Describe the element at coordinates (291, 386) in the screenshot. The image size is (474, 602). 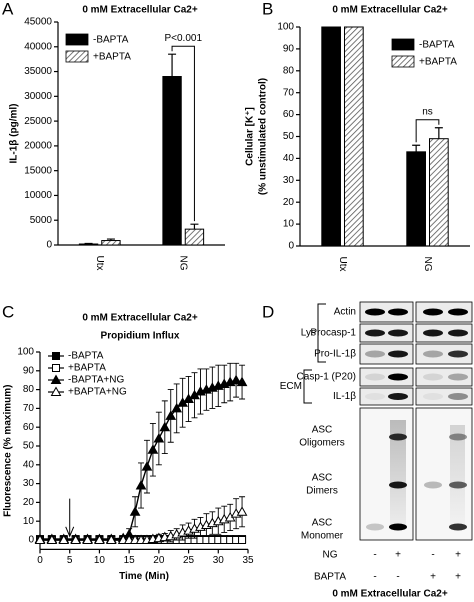
I see `group-label: ECM` at that location.